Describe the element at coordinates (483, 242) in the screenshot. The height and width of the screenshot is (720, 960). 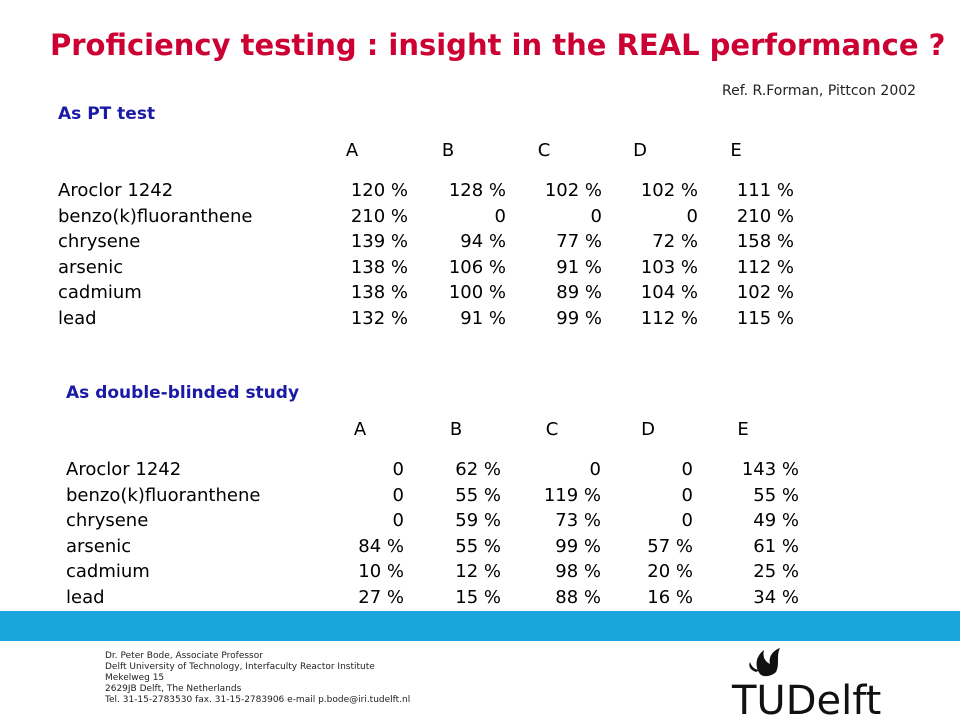
I see `table-cell: 94 %` at that location.